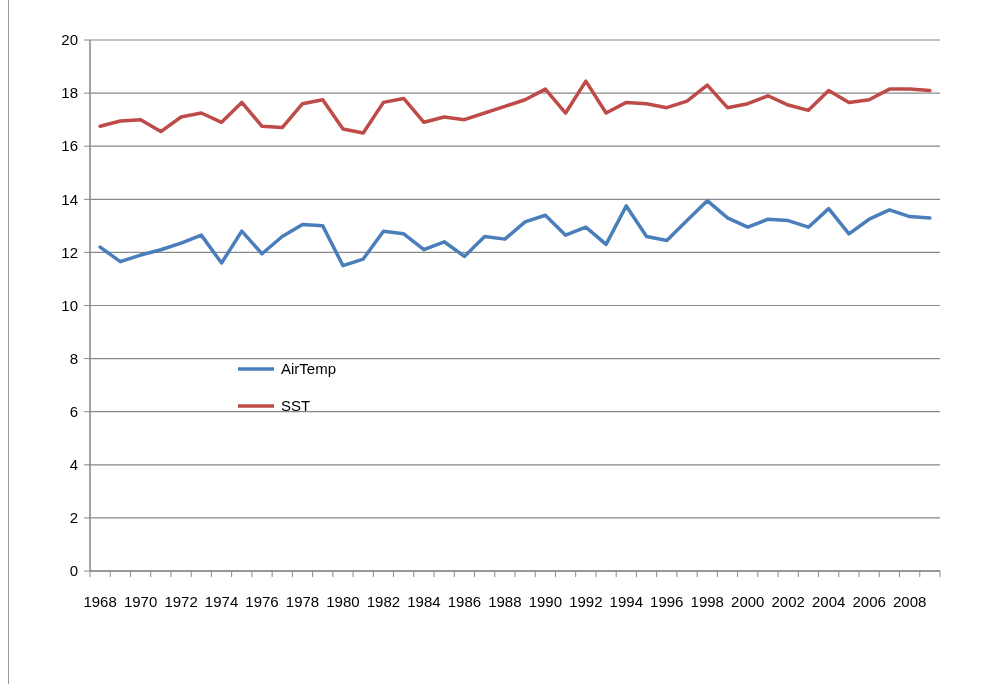  What do you see at coordinates (748, 601) in the screenshot?
I see `x-tick-label: 2000` at bounding box center [748, 601].